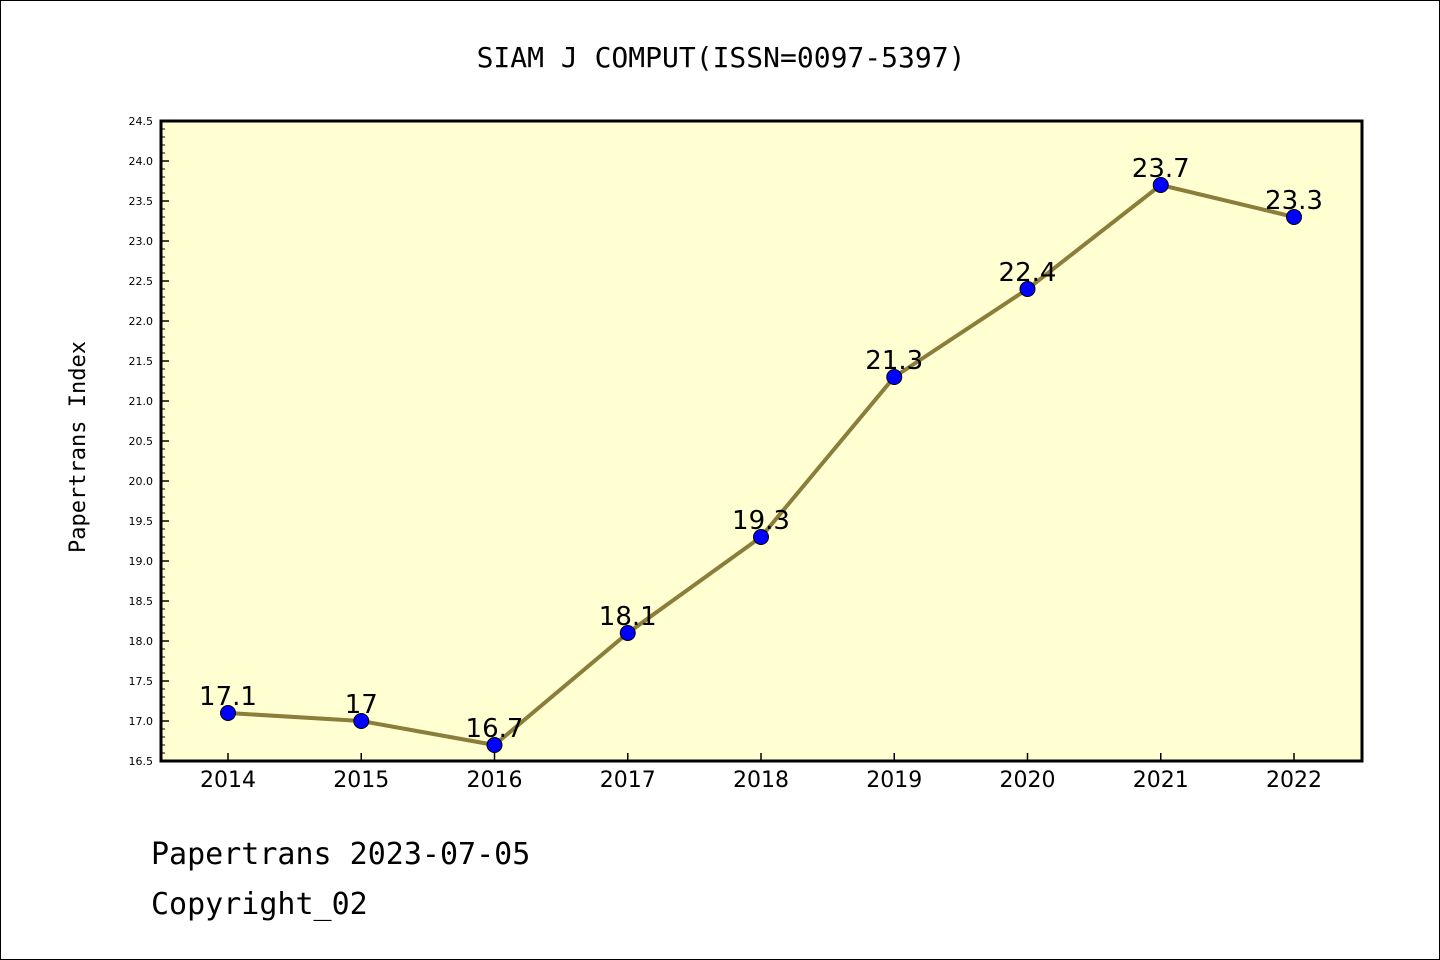 This screenshot has width=1440, height=960. What do you see at coordinates (361, 705) in the screenshot?
I see `data-label: 17` at bounding box center [361, 705].